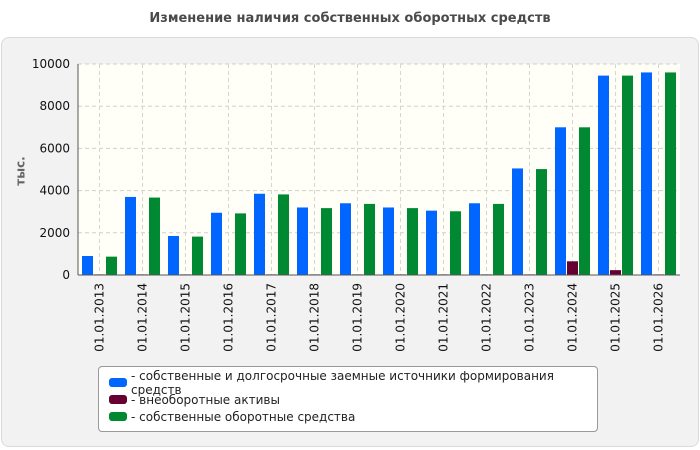 The height and width of the screenshot is (450, 700). Describe the element at coordinates (100, 317) in the screenshot. I see `x-tick-label: 01.01.2013` at that location.